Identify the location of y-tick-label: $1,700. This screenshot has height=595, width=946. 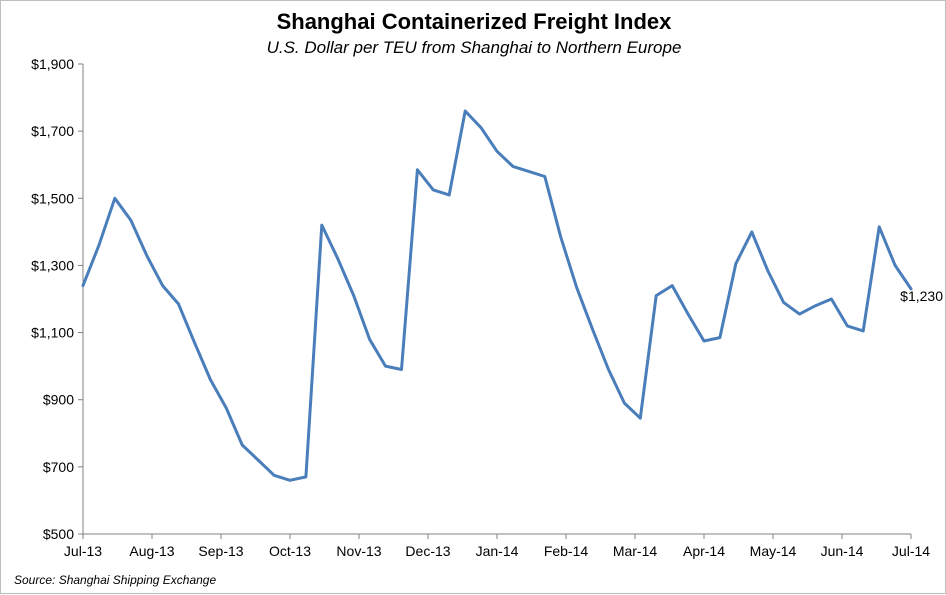
(52, 131).